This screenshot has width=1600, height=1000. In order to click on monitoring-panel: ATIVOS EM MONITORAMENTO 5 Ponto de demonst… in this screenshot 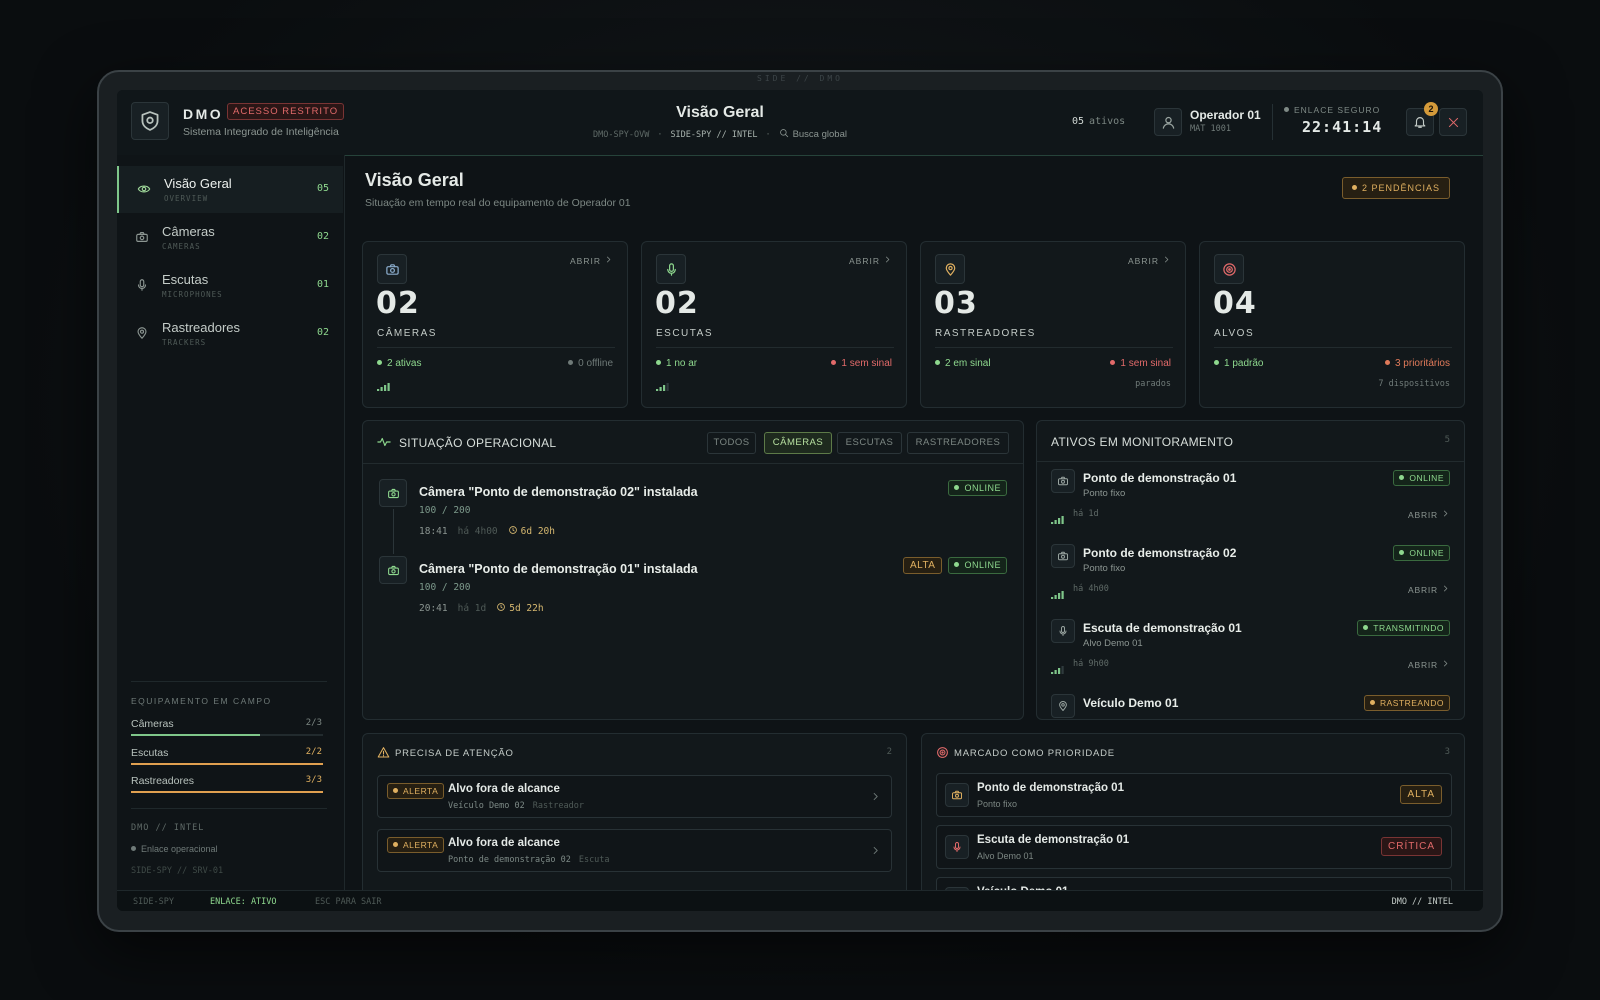, I will do `click(1250, 570)`.